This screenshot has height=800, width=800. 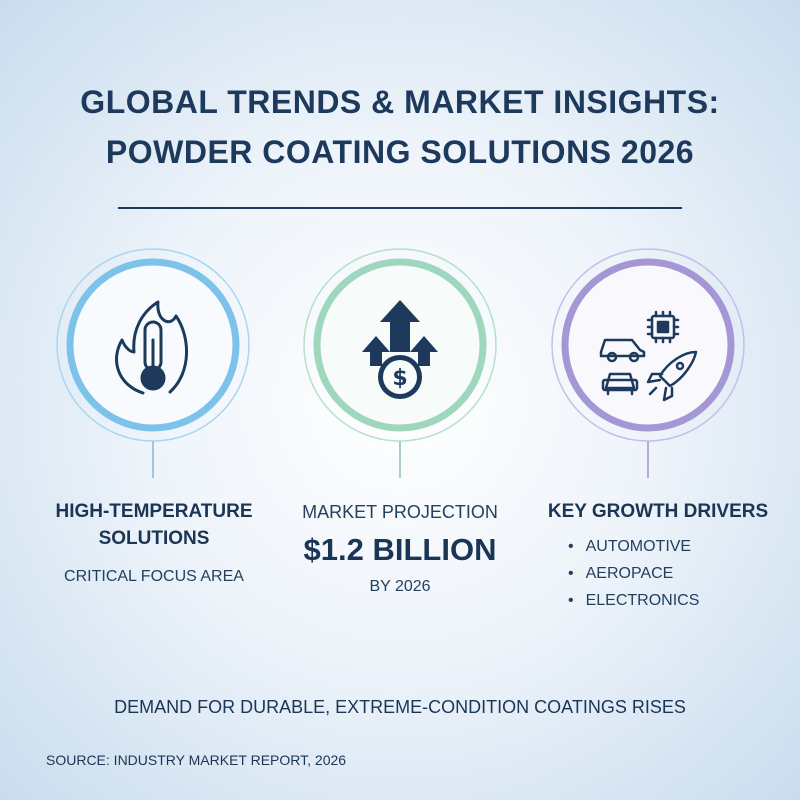 I want to click on driver-list: AUTOMOTIVE AEROPACE ELECTRONICS, so click(x=634, y=573).